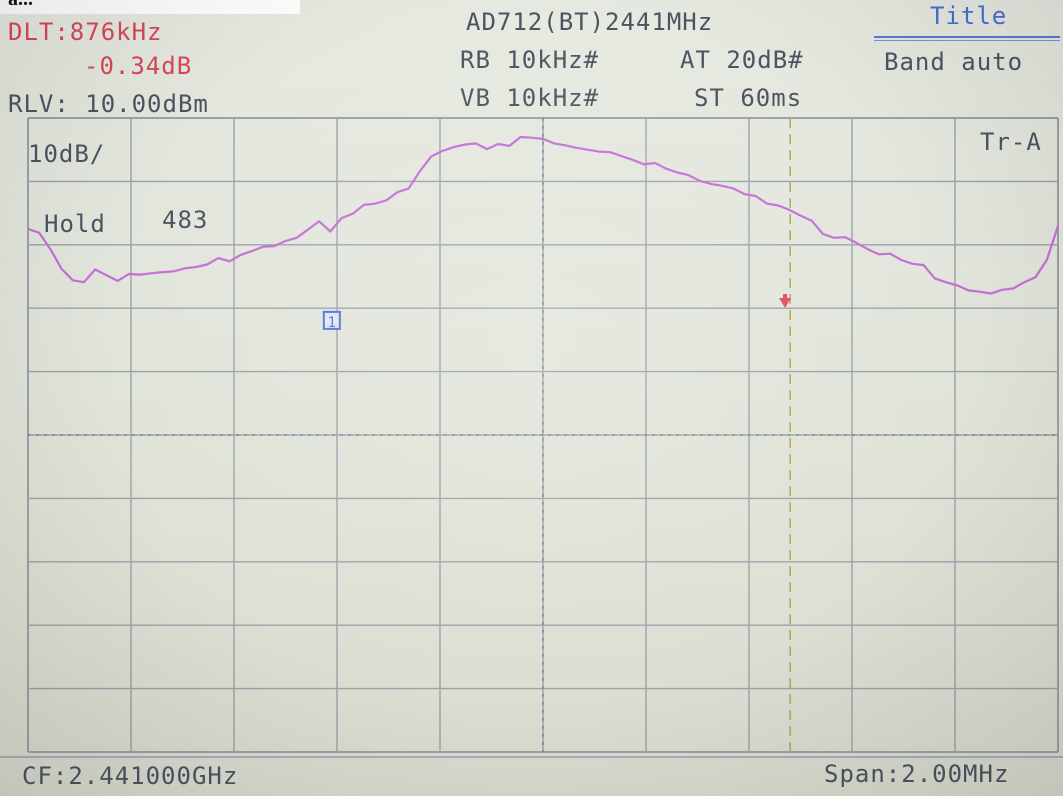 Image resolution: width=1063 pixels, height=796 pixels. Describe the element at coordinates (785, 297) in the screenshot. I see `delta-marker-stem` at that location.